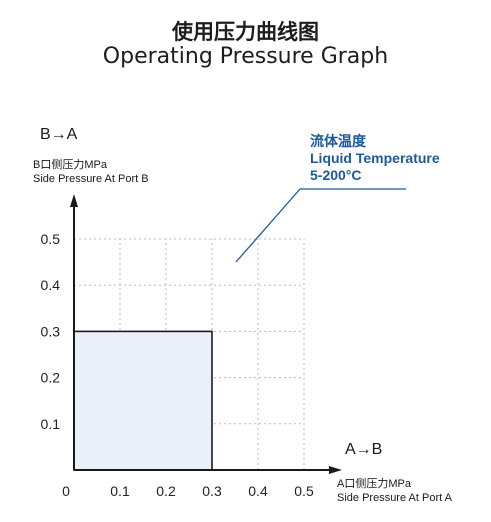  I want to click on chart-title-en: Operating Pressure Graph, so click(245, 56).